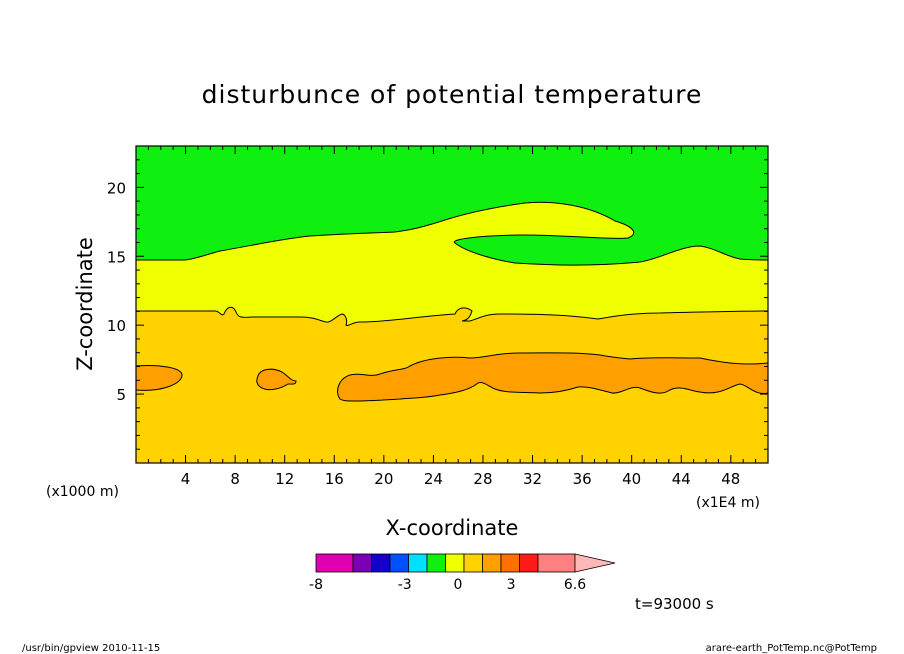  What do you see at coordinates (728, 503) in the screenshot?
I see `x-unit-right: (x1E4 m)` at bounding box center [728, 503].